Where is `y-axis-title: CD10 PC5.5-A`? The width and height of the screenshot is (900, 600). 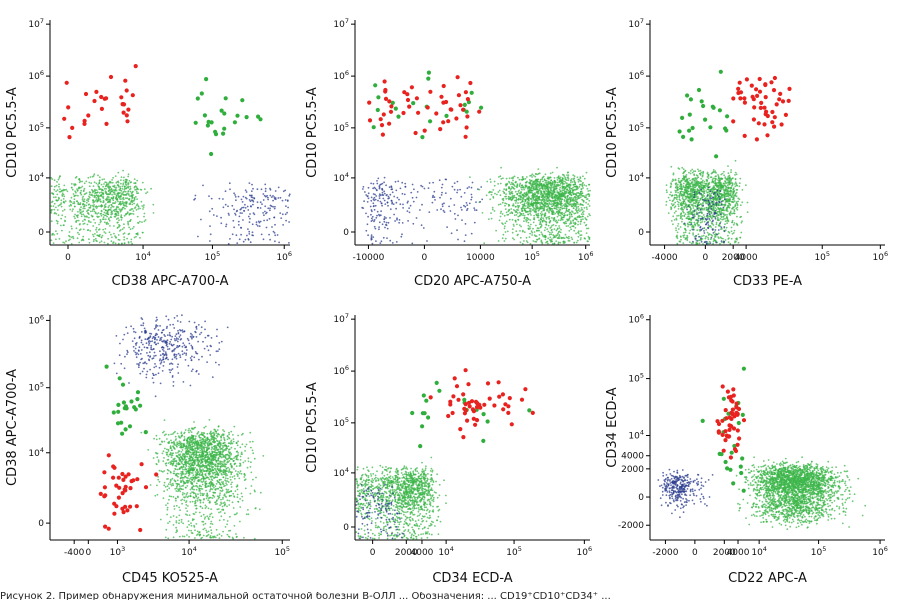 y-axis-title: CD10 PC5.5-A is located at coordinates (312, 132).